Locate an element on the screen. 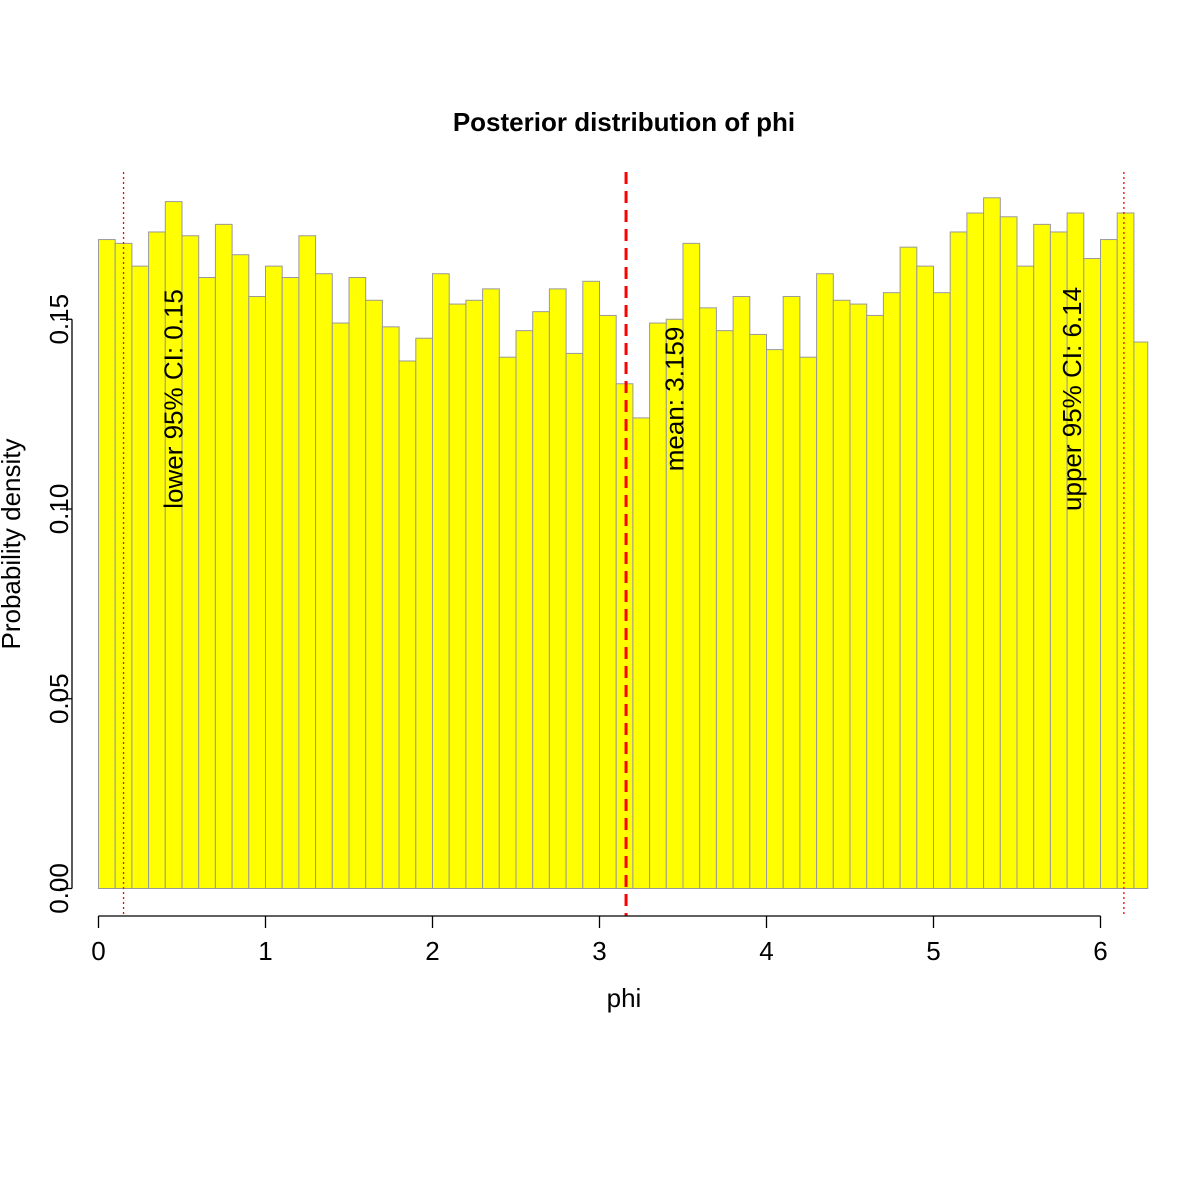  x-tick-label: 1 is located at coordinates (265, 951).